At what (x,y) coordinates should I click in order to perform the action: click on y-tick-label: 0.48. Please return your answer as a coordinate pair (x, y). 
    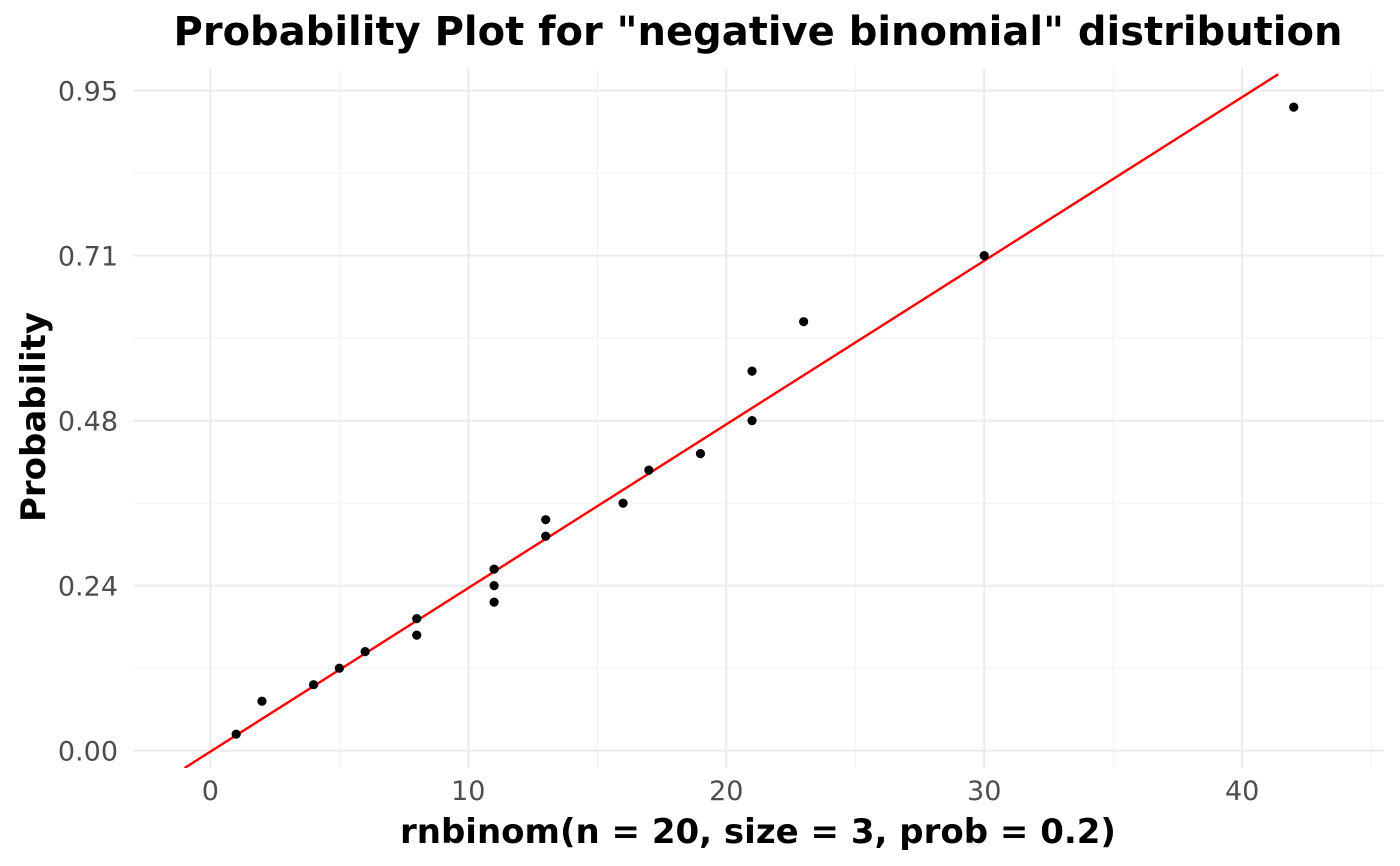
    Looking at the image, I should click on (88, 422).